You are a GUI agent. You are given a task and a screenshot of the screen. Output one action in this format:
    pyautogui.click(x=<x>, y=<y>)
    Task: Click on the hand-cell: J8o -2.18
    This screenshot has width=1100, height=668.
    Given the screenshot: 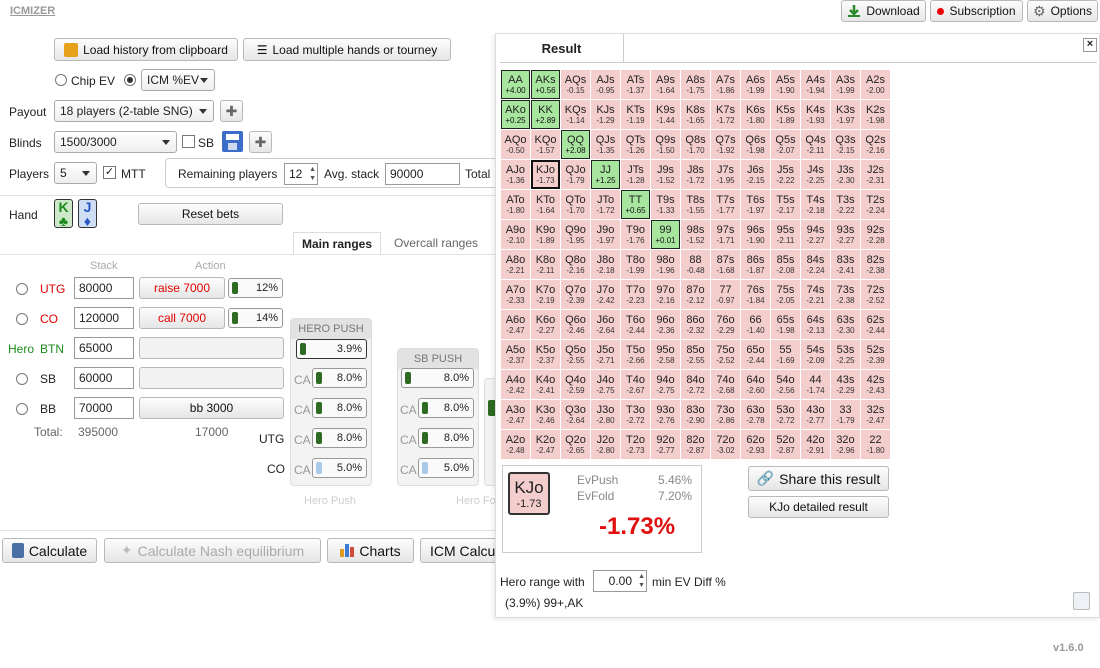 What is the action you would take?
    pyautogui.click(x=605, y=264)
    